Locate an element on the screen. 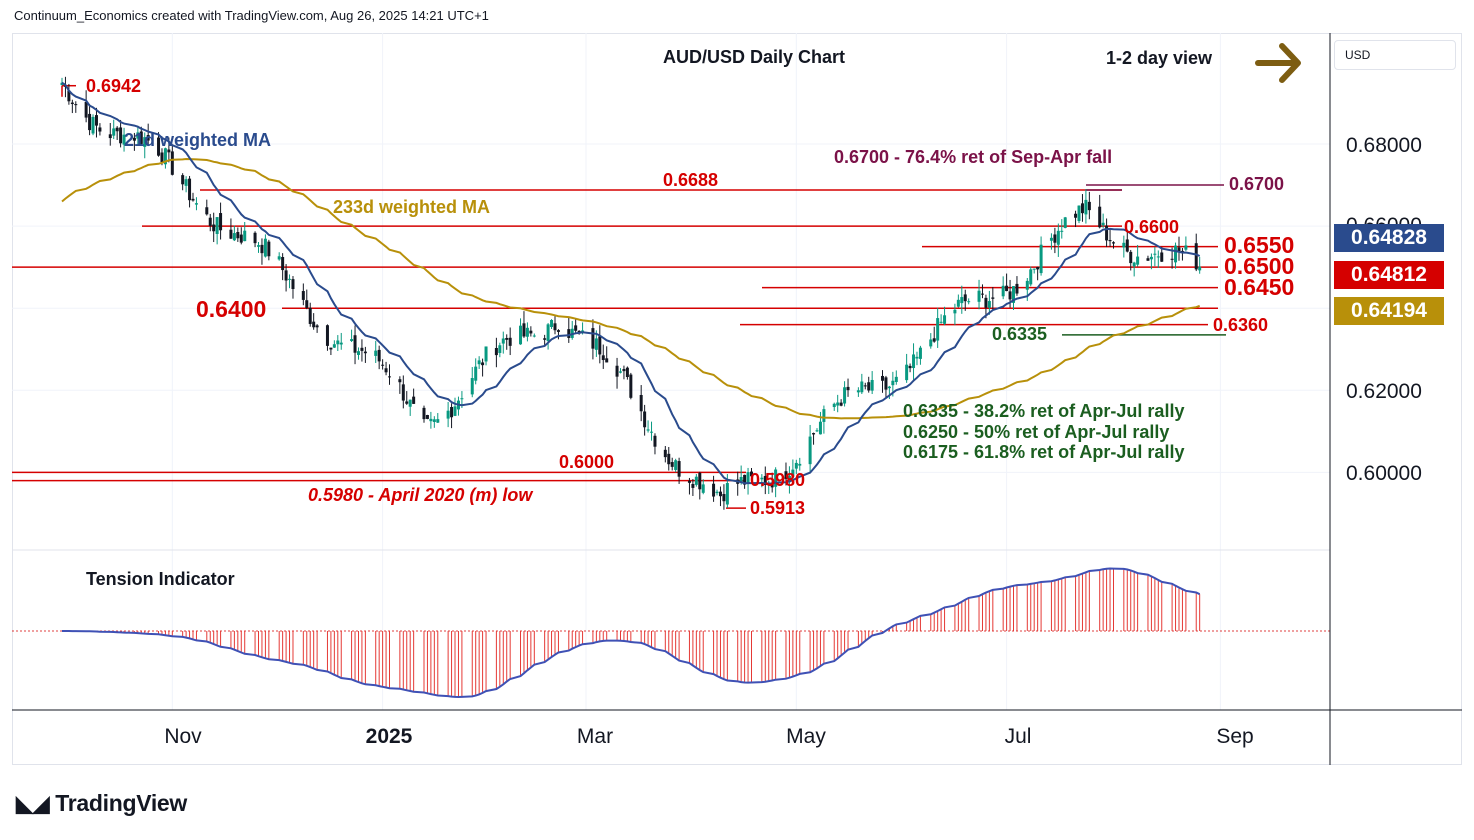  x-tick: Nov is located at coordinates (183, 736).